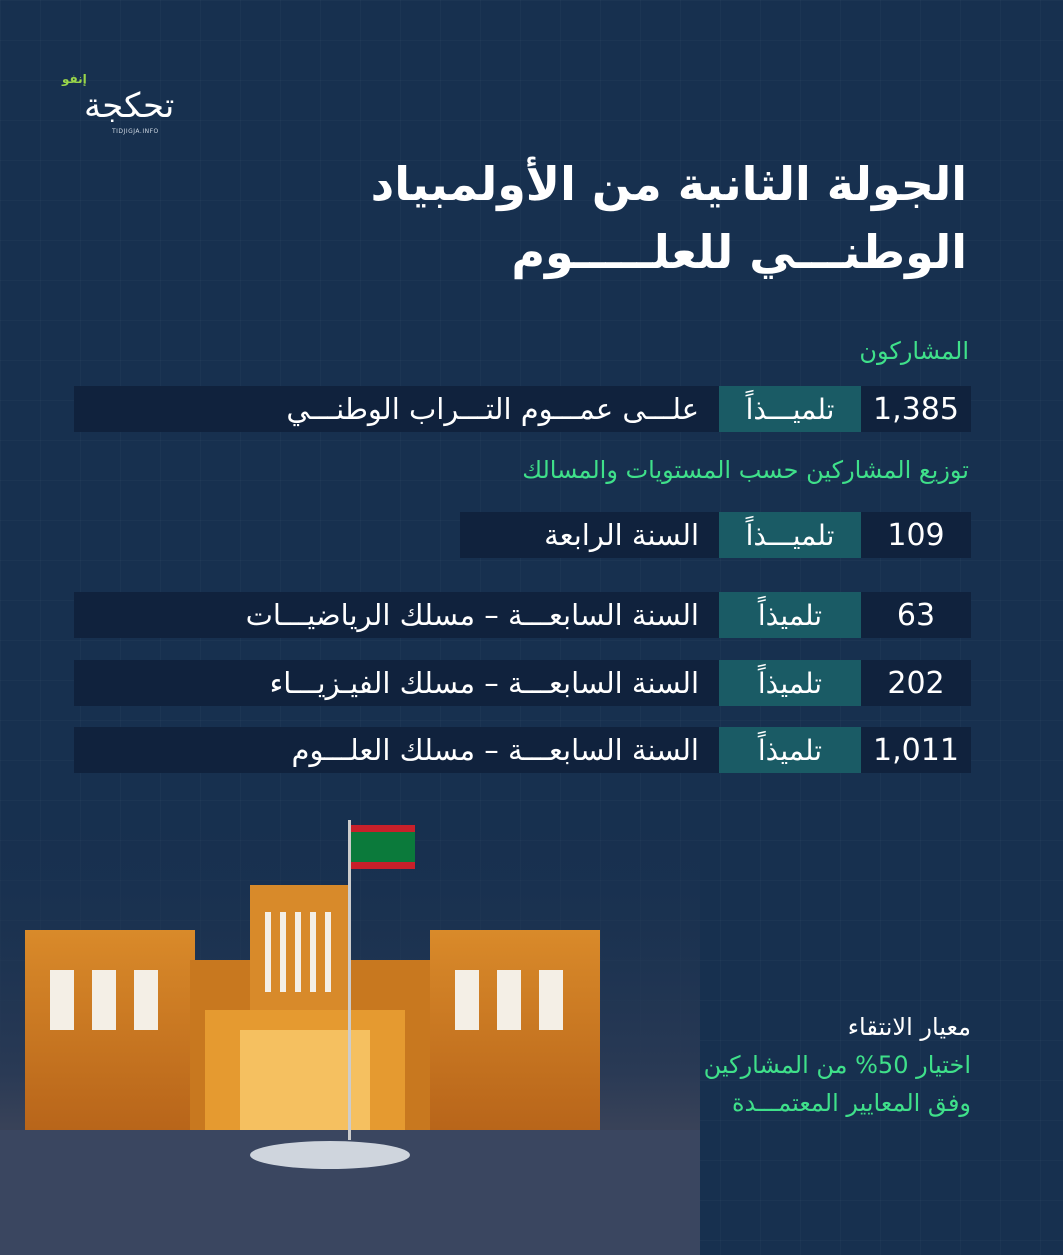 This screenshot has width=1063, height=1255. I want to click on criteria-line-1: اختيار 50% من المشاركين, so click(837, 1065).